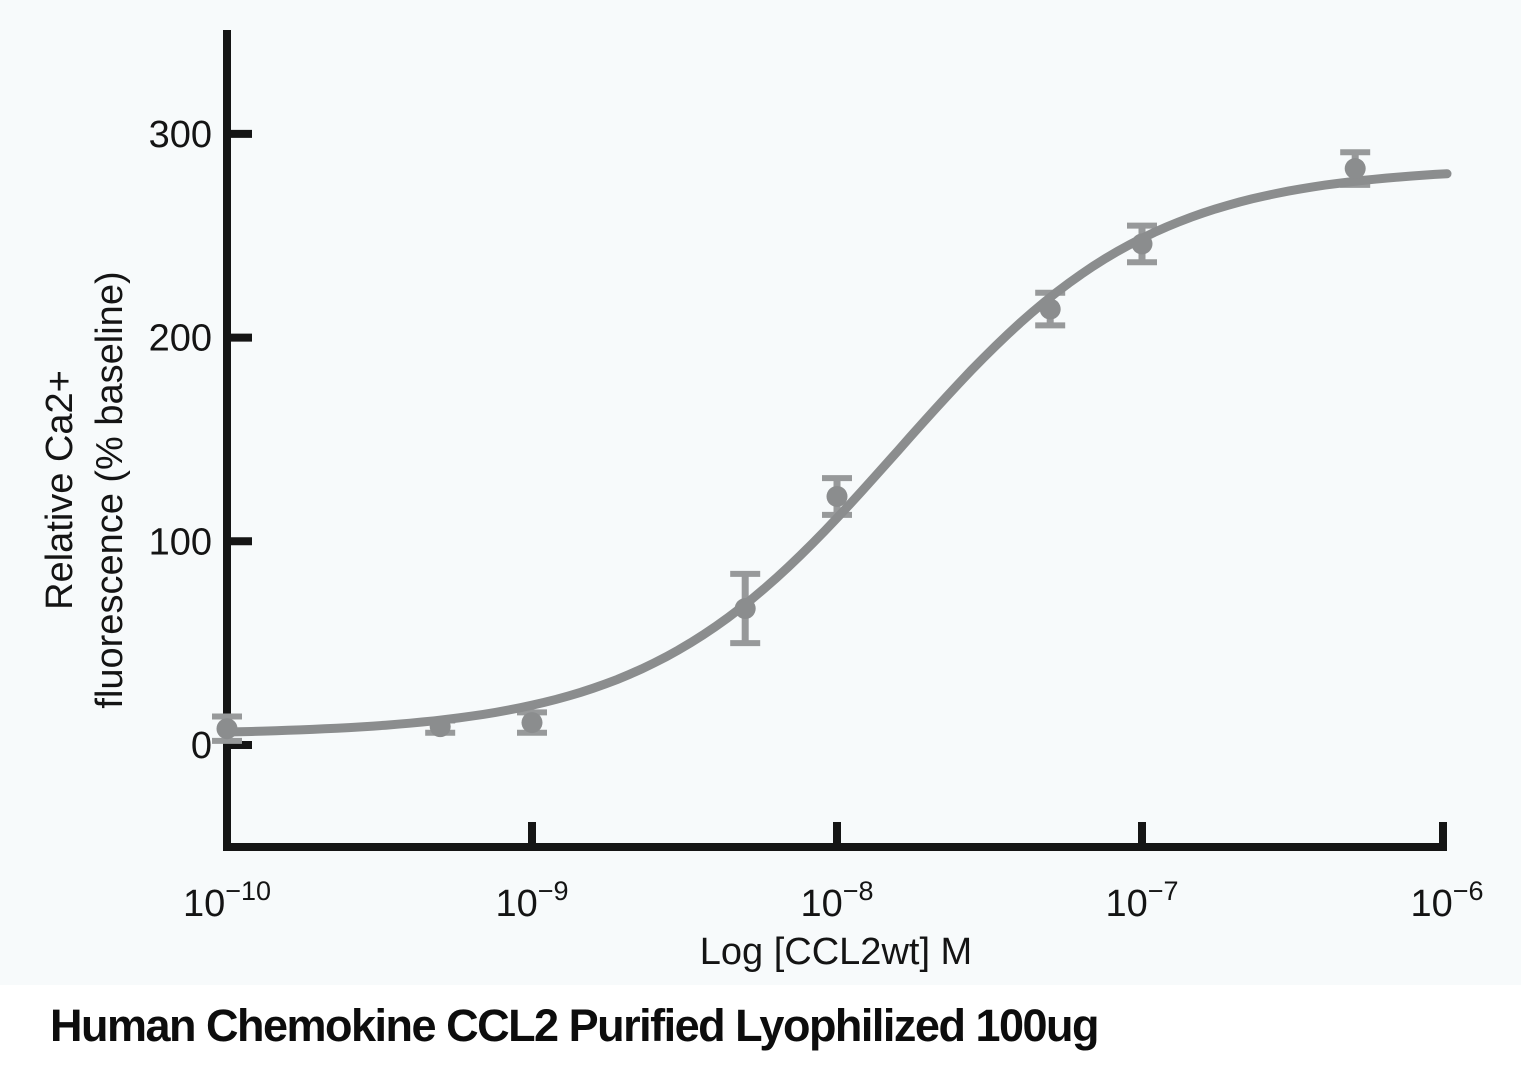 The height and width of the screenshot is (1080, 1521). Describe the element at coordinates (180, 542) in the screenshot. I see `y-tick-label: 100` at that location.